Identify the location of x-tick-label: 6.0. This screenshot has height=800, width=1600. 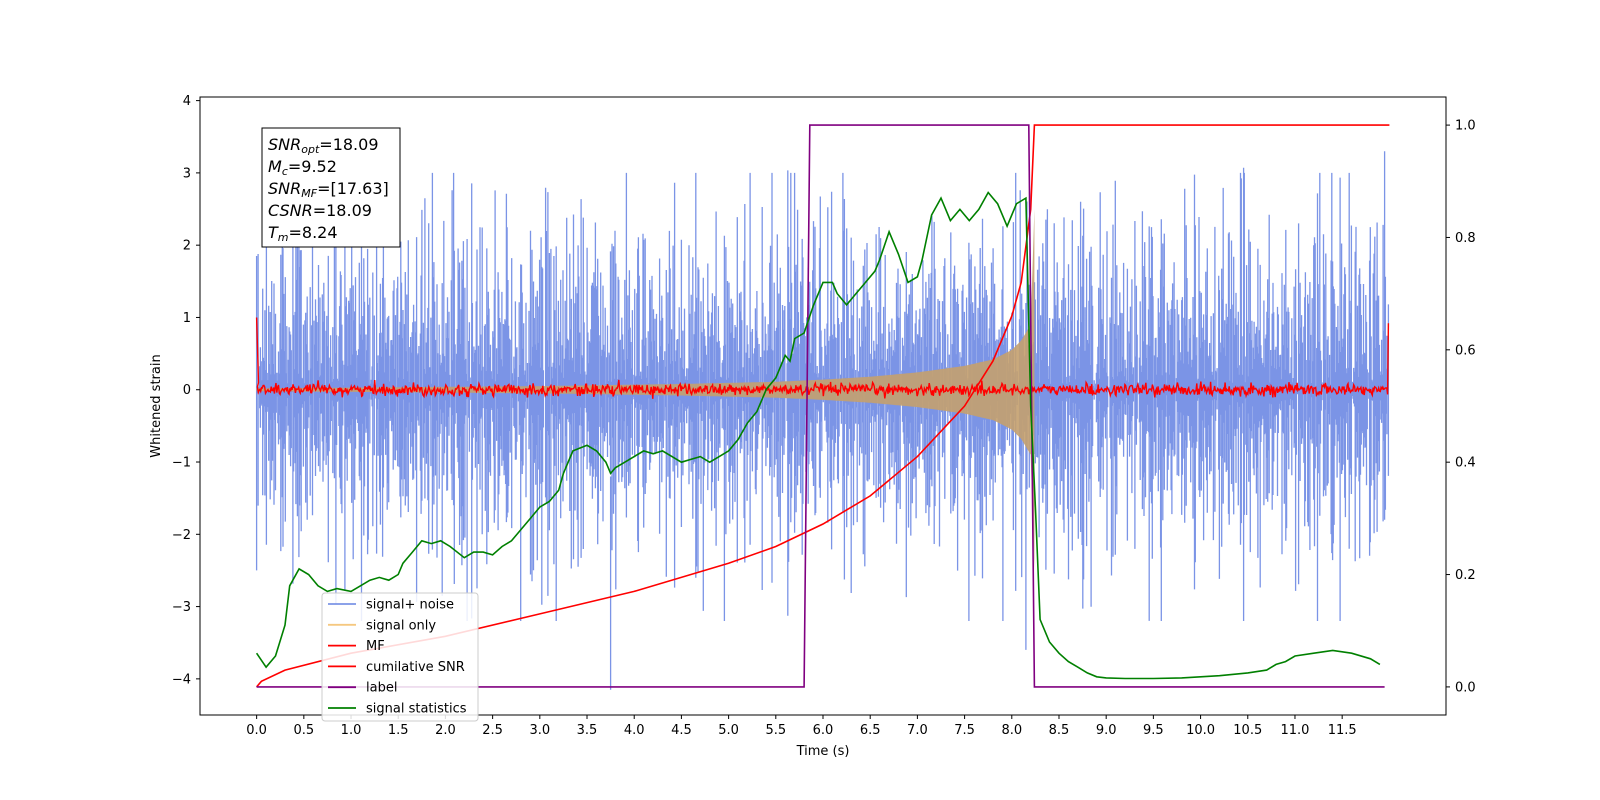
(823, 730).